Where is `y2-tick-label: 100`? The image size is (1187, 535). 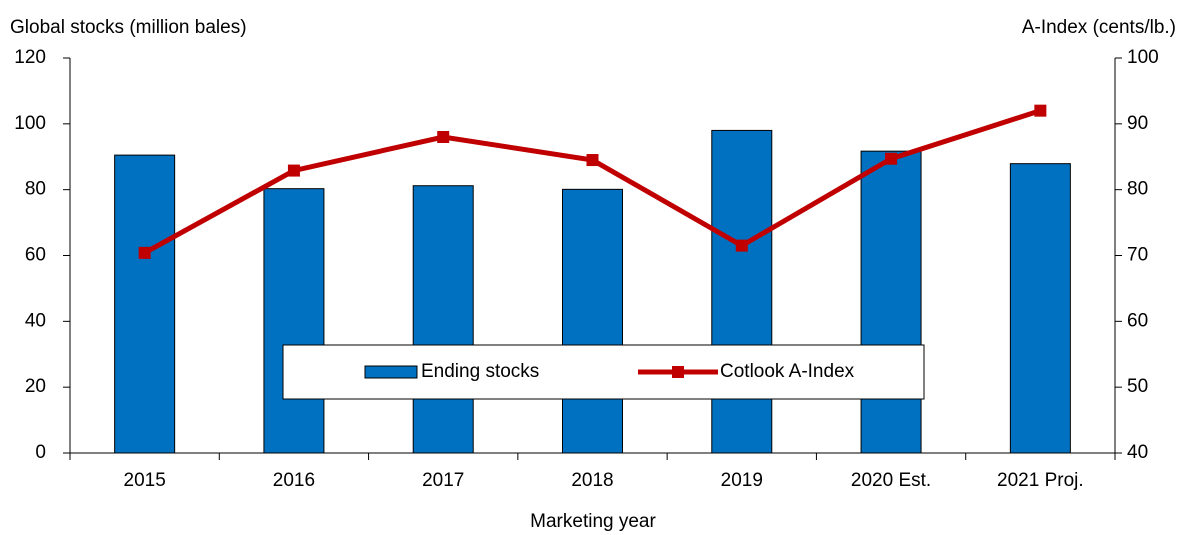 y2-tick-label: 100 is located at coordinates (1143, 57).